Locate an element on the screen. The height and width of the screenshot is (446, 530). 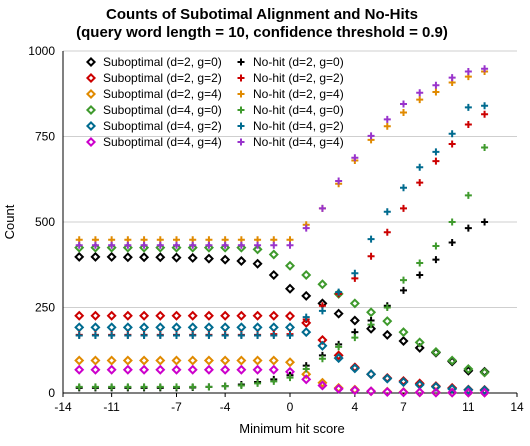
x-tick-label: 11 is located at coordinates (468, 407).